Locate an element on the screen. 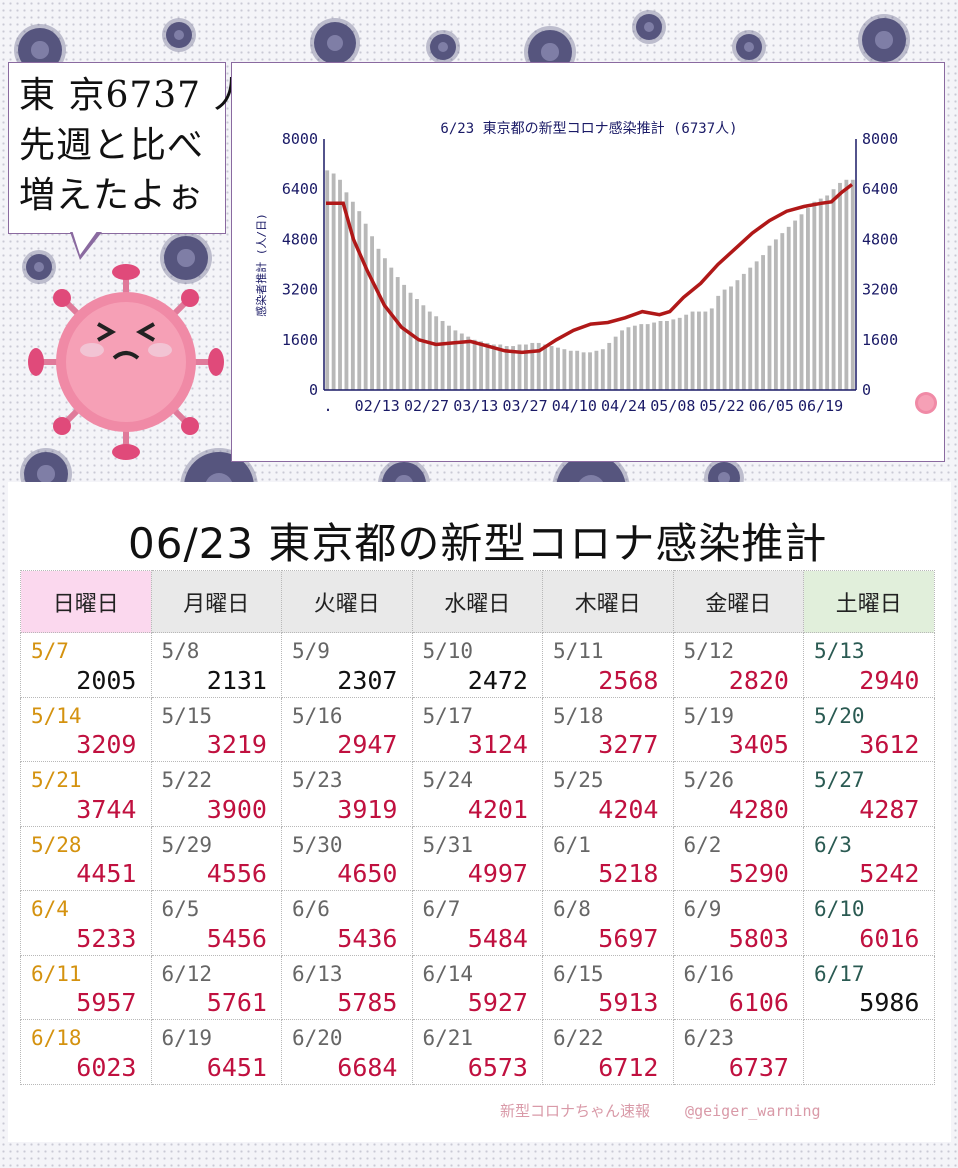 This screenshot has width=958, height=1168. x-tick-label: 02/27 is located at coordinates (426, 406).